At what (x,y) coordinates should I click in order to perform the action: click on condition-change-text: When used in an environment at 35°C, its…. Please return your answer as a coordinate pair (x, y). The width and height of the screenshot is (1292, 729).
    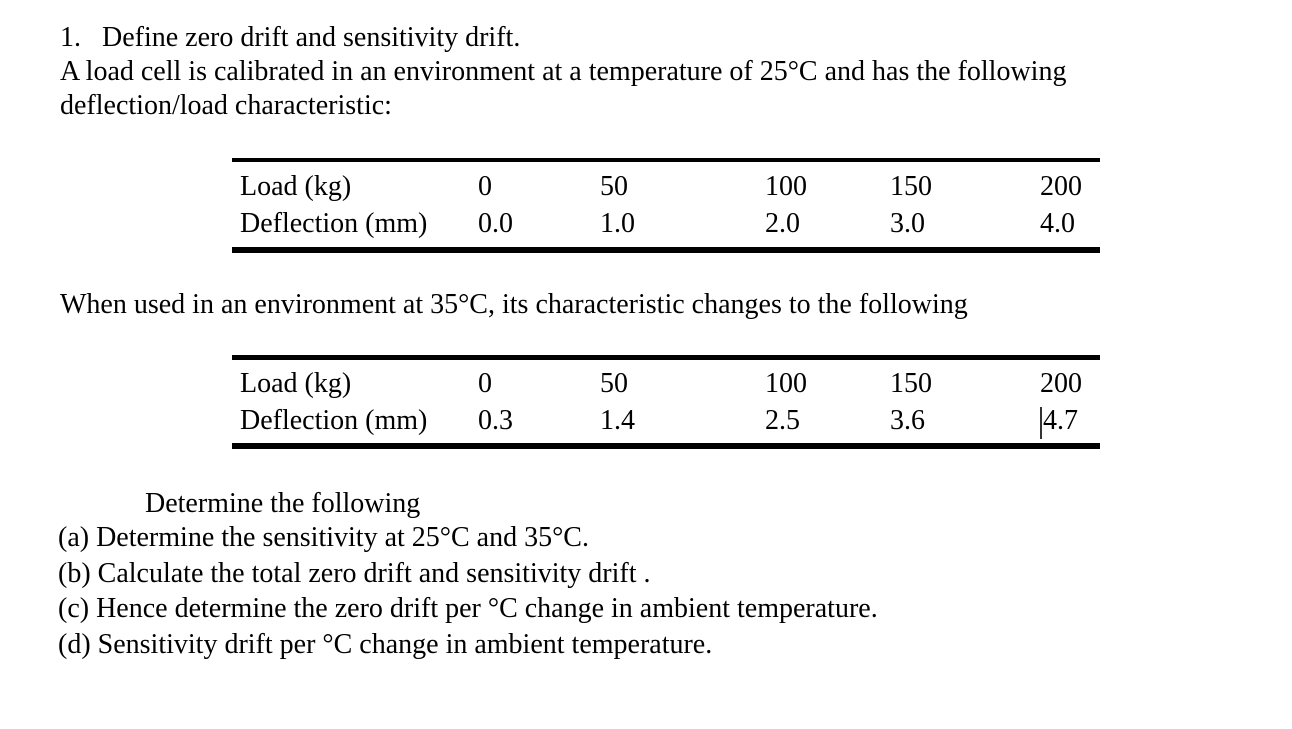
    Looking at the image, I should click on (514, 304).